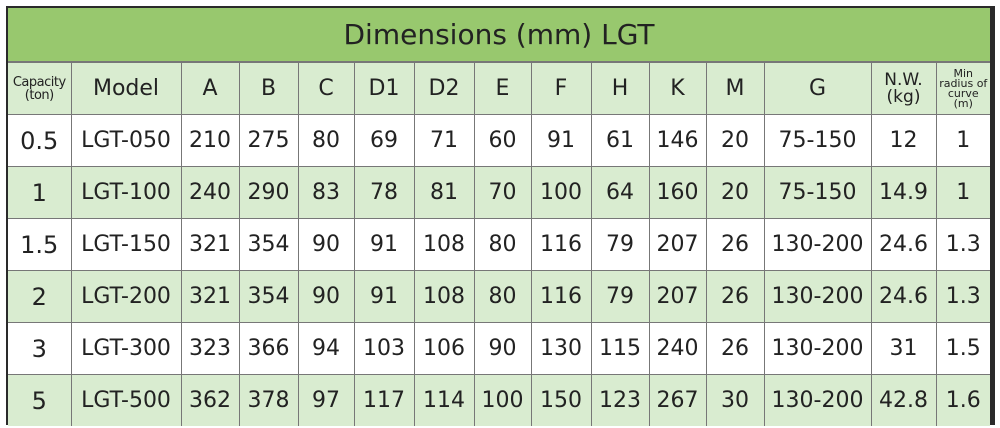  I want to click on table-cell: 103, so click(384, 348).